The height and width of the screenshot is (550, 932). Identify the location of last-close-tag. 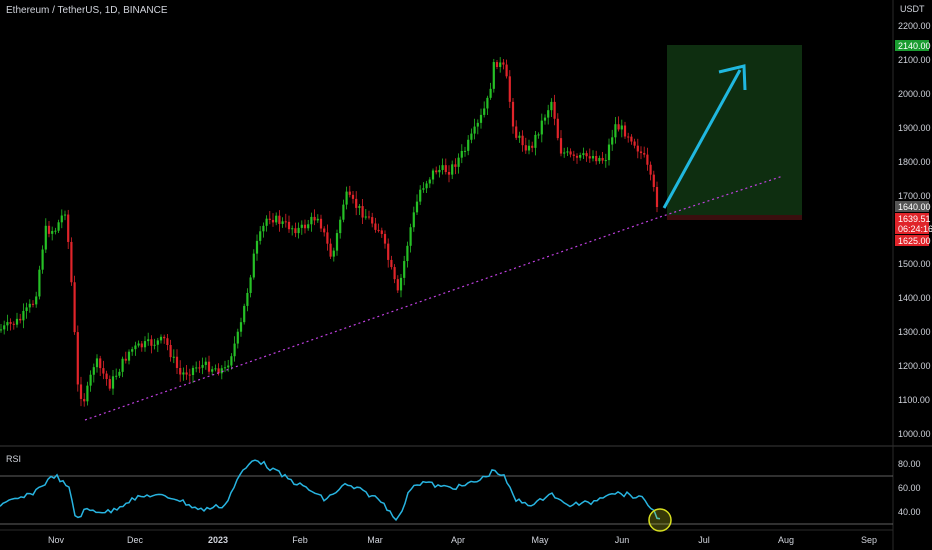
(912, 206).